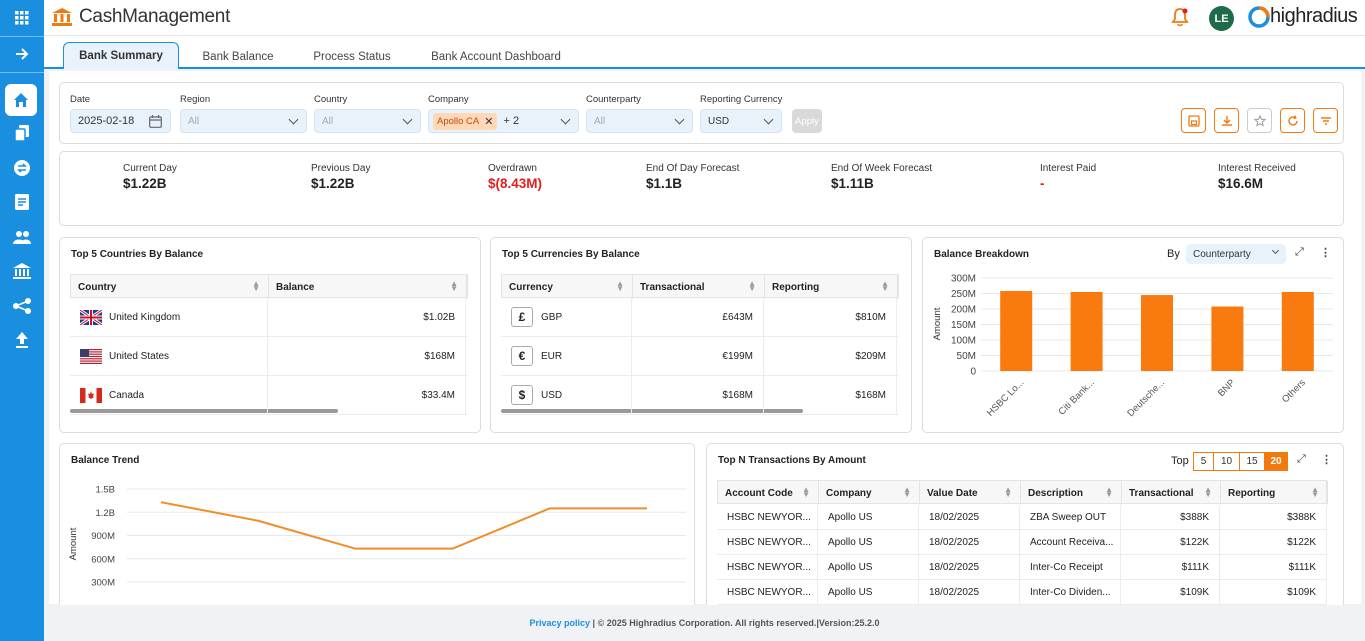 The height and width of the screenshot is (641, 1365). Describe the element at coordinates (489, 121) in the screenshot. I see `close-icon: ✕` at that location.